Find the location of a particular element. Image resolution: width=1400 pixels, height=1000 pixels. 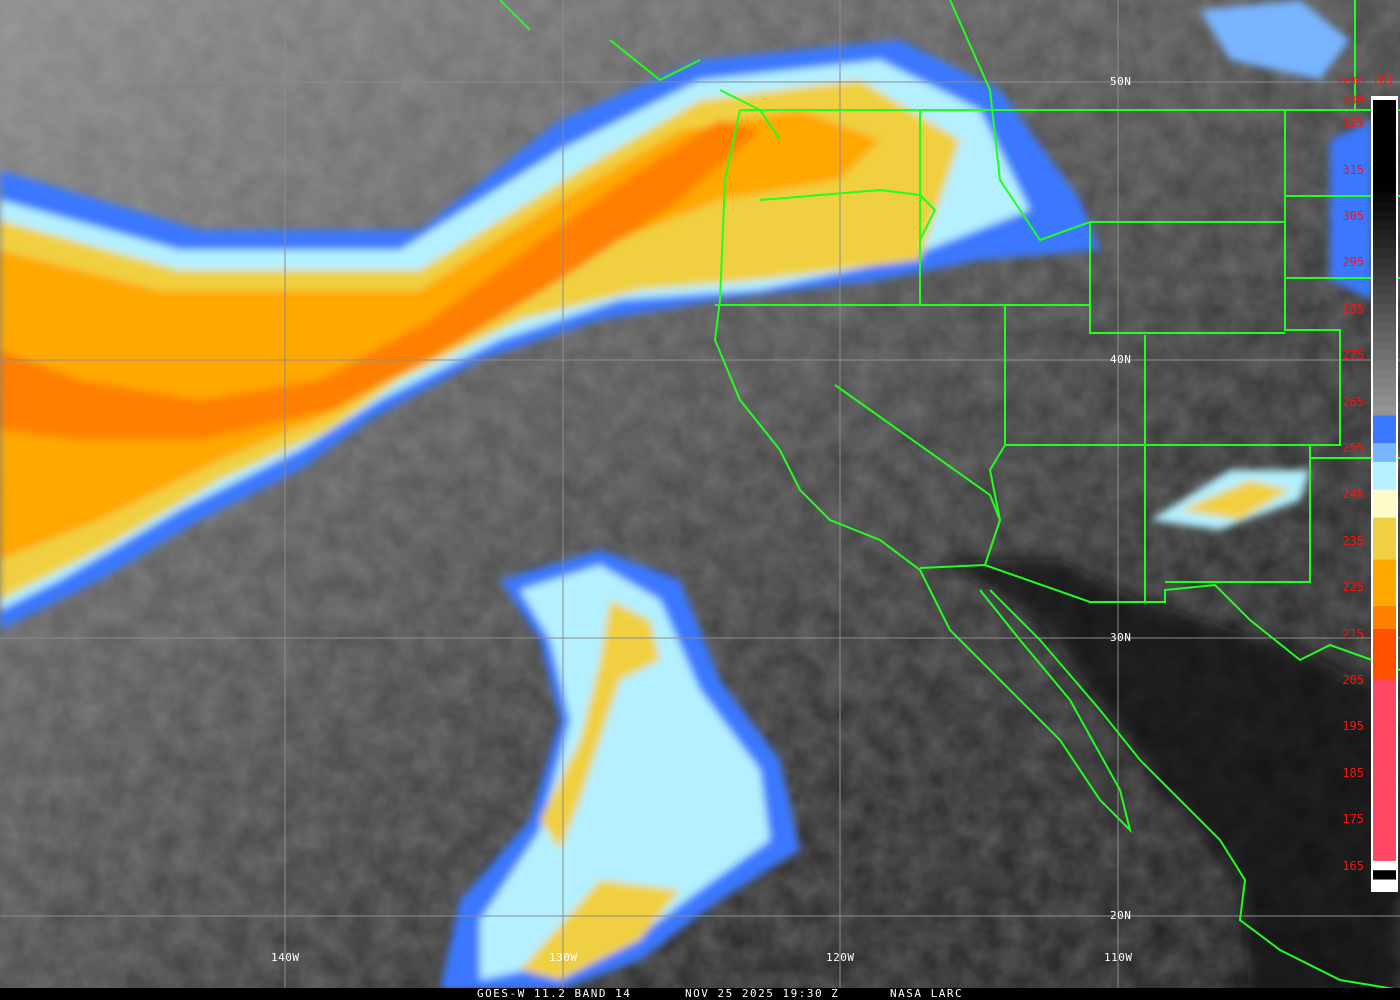

colorbar-tick-label: 255 is located at coordinates (1353, 448).